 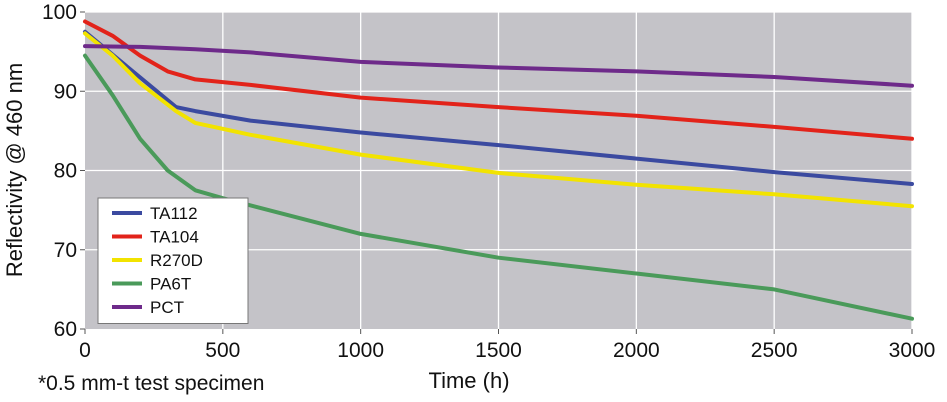 I want to click on x-axis-title: Time (h), so click(x=468, y=380).